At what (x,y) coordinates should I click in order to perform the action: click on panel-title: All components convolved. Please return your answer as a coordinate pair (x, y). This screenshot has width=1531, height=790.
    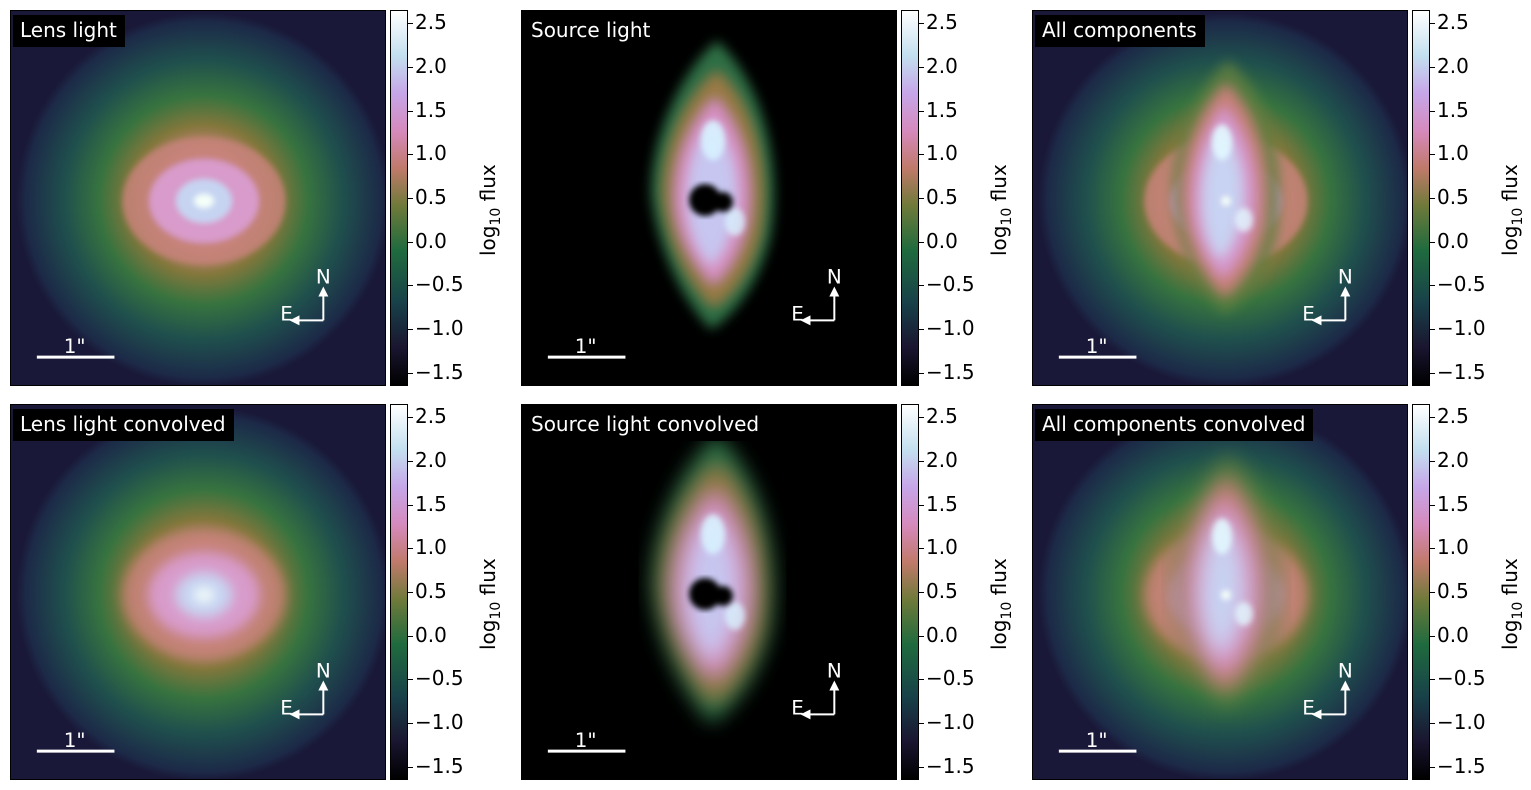
    Looking at the image, I should click on (1174, 425).